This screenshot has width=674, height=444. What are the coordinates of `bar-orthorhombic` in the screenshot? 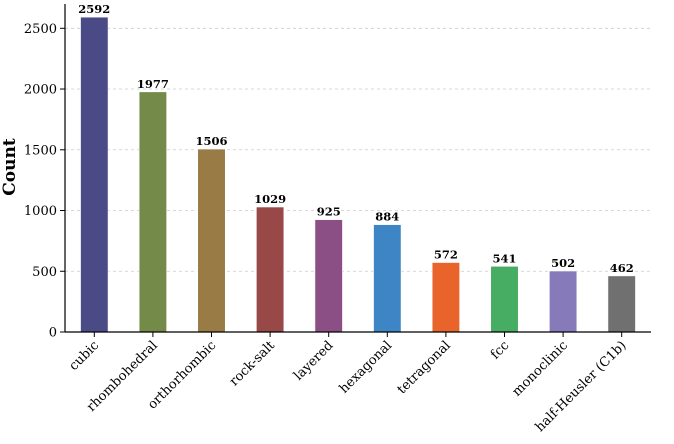 It's located at (211, 240).